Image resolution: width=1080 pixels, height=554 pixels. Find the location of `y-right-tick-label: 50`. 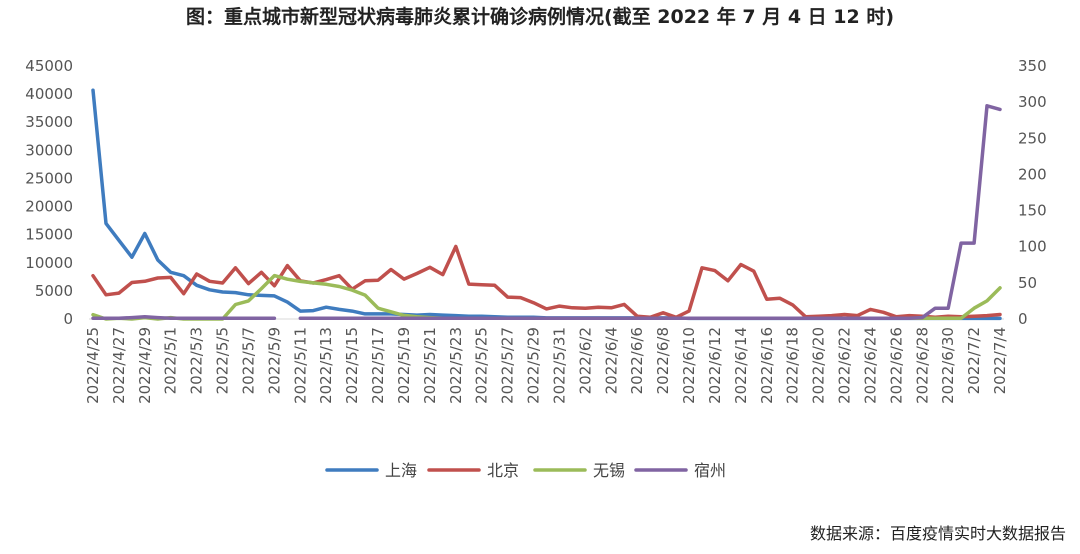

y-right-tick-label: 50 is located at coordinates (1027, 283).